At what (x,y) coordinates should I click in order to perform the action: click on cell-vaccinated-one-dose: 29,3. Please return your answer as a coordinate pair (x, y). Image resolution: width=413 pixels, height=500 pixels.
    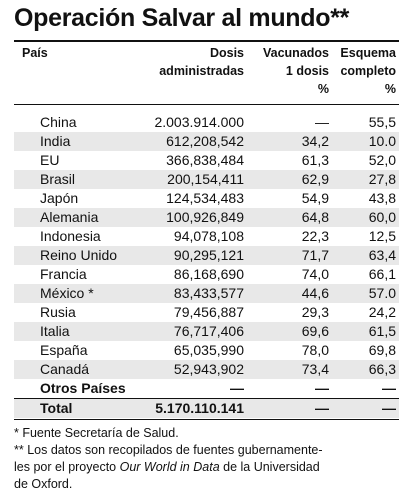
    Looking at the image, I should click on (315, 312).